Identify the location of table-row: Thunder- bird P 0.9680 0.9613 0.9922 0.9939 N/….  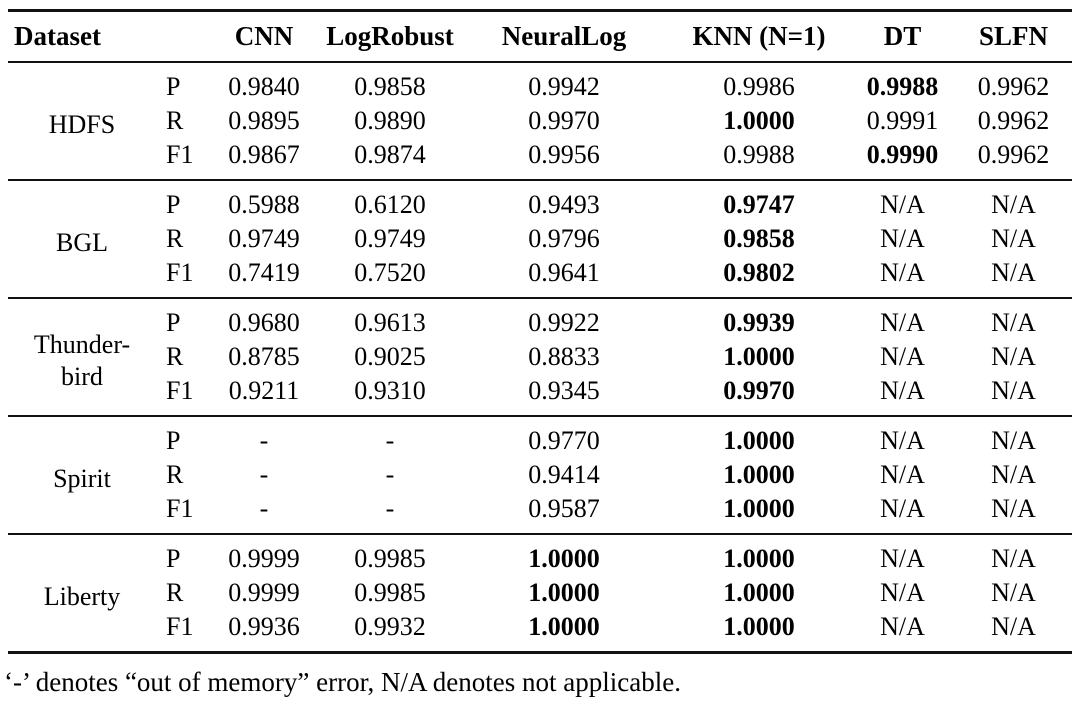
(540, 344).